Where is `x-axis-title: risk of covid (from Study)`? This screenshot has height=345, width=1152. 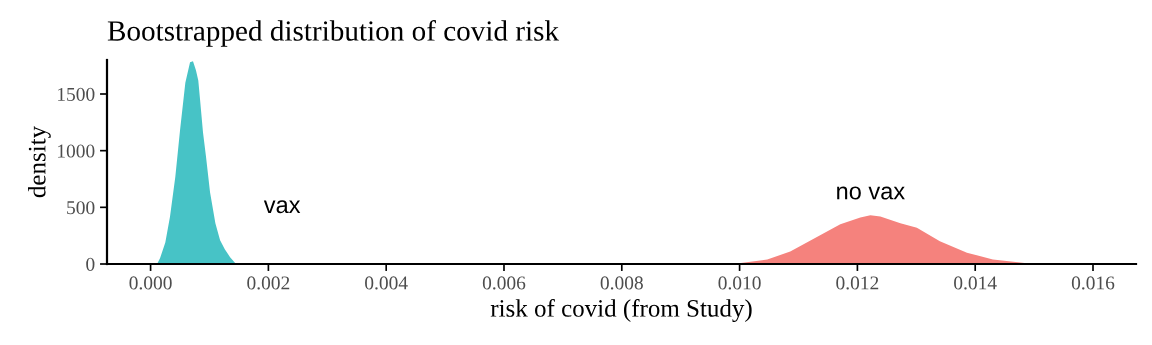
x-axis-title: risk of covid (from Study) is located at coordinates (621, 310).